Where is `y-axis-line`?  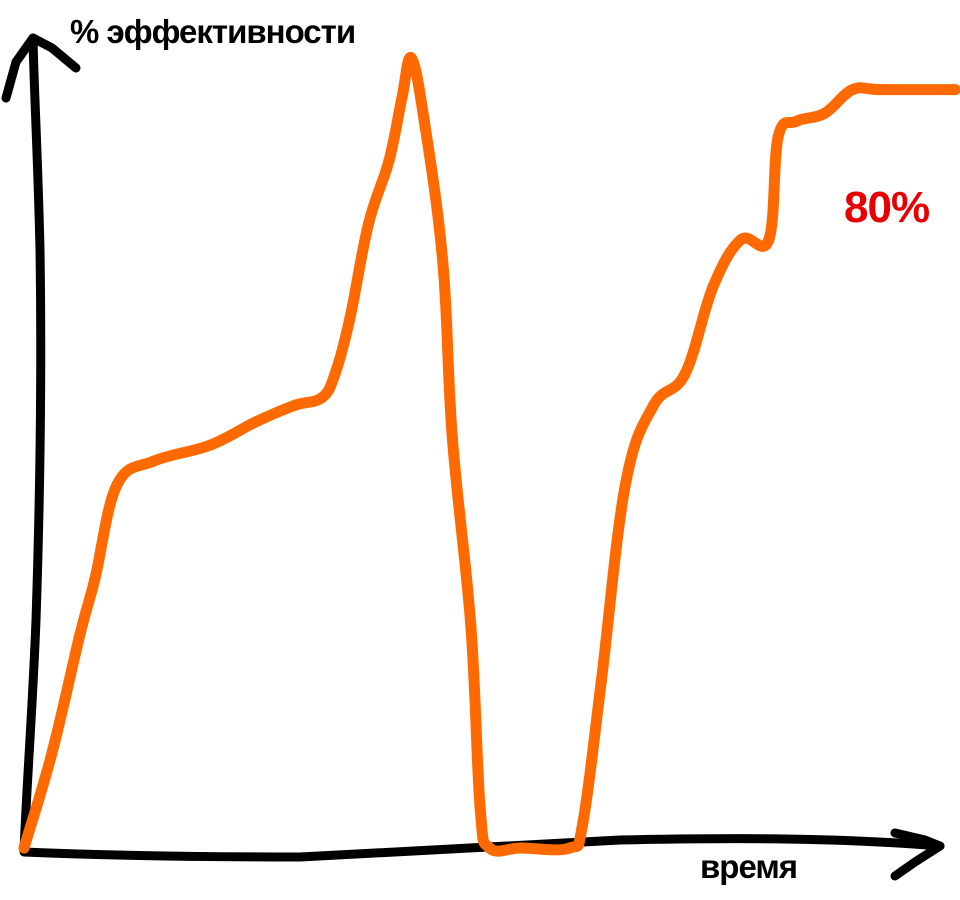 y-axis-line is located at coordinates (32, 444).